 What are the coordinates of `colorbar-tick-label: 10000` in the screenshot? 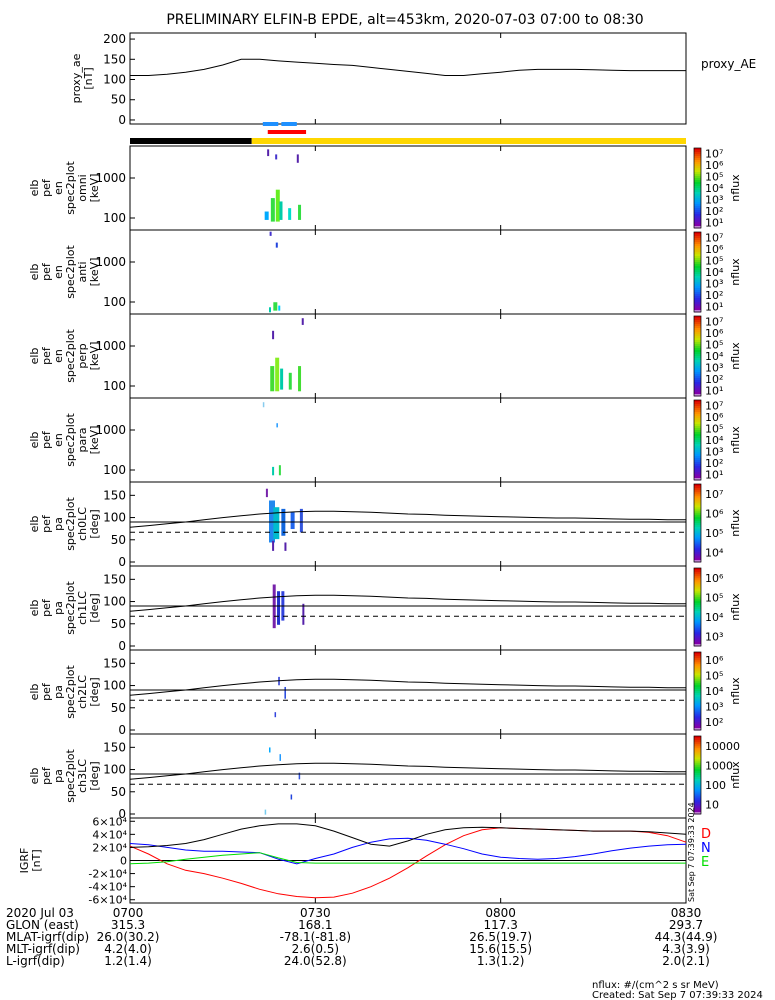 It's located at (722, 746).